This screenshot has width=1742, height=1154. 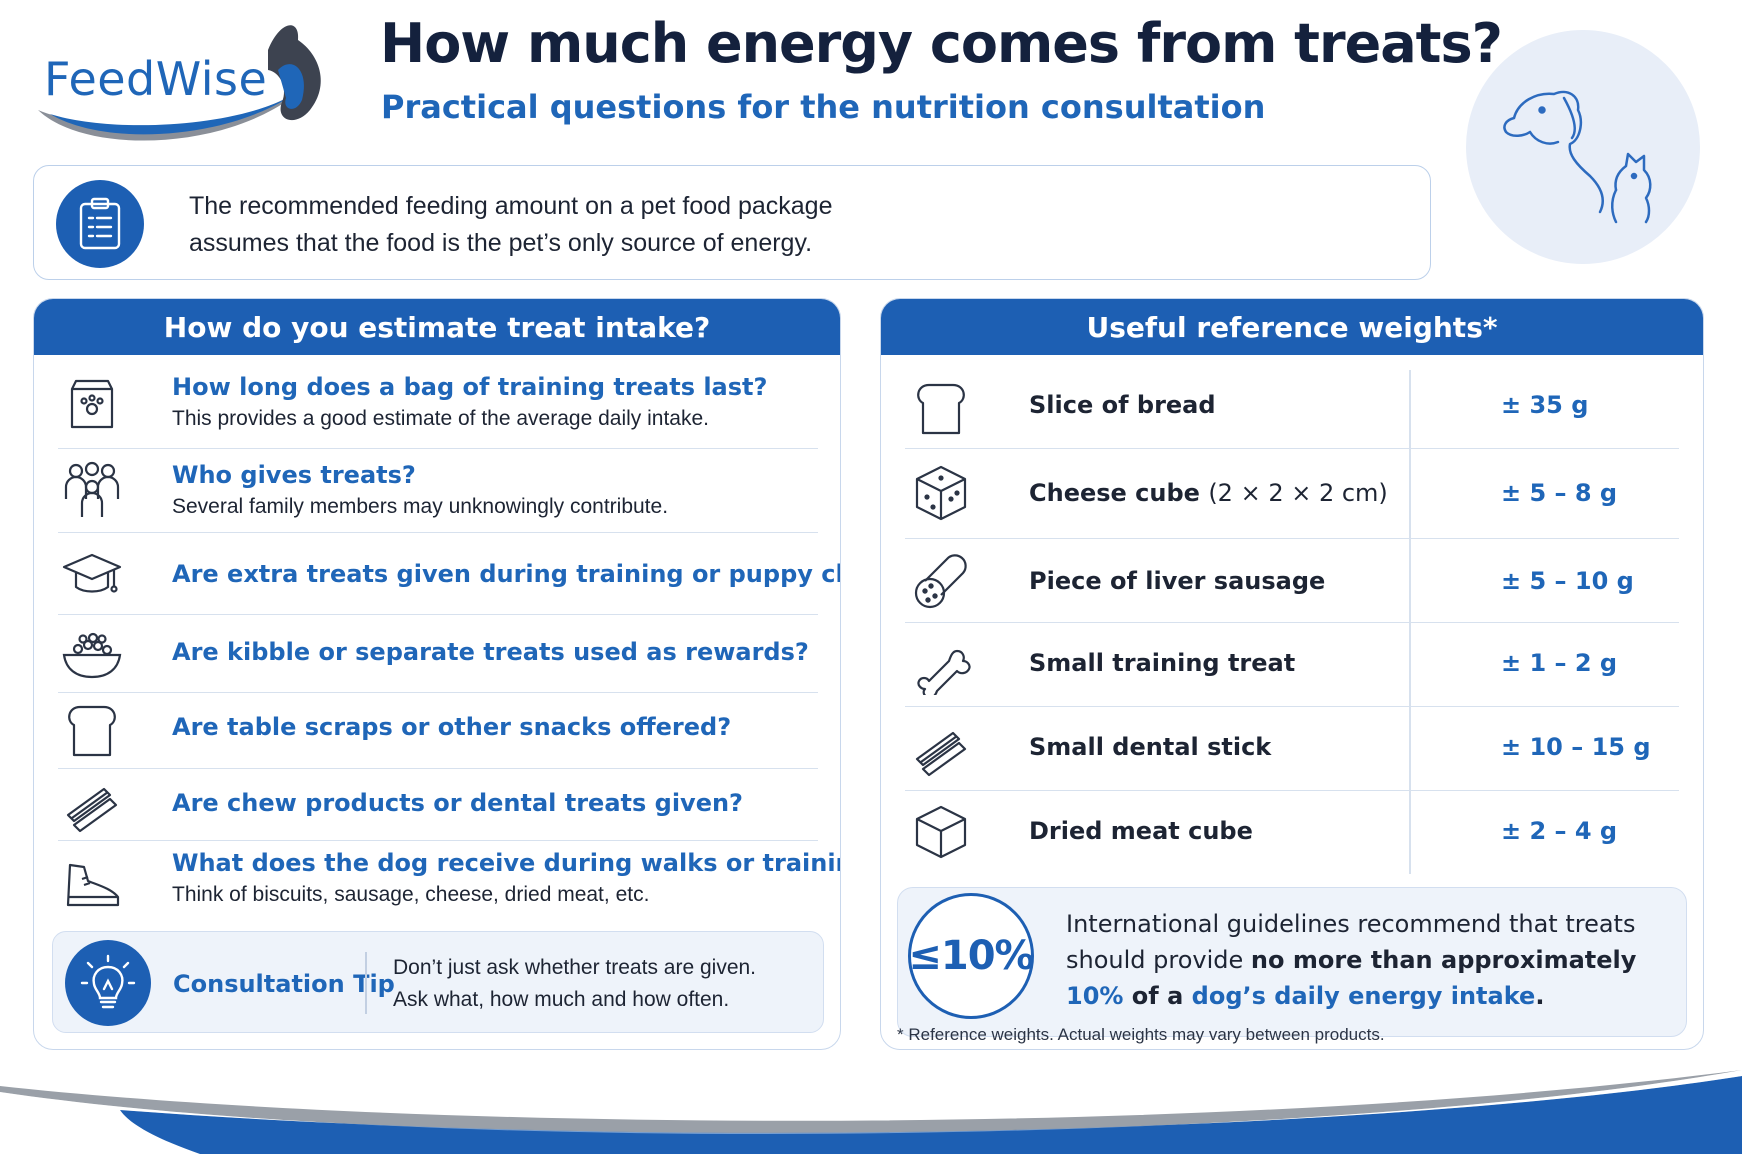 What do you see at coordinates (941, 749) in the screenshot?
I see `dental-stick-icon` at bounding box center [941, 749].